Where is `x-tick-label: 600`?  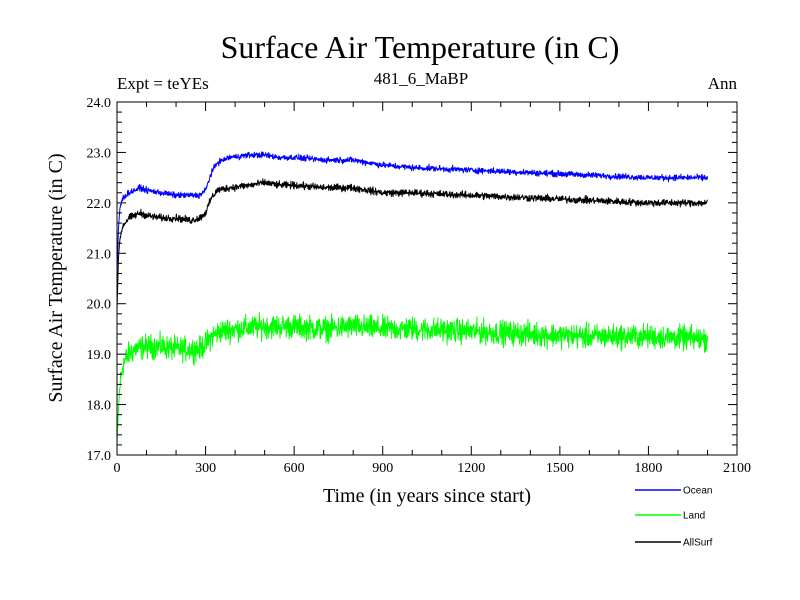 x-tick-label: 600 is located at coordinates (294, 468).